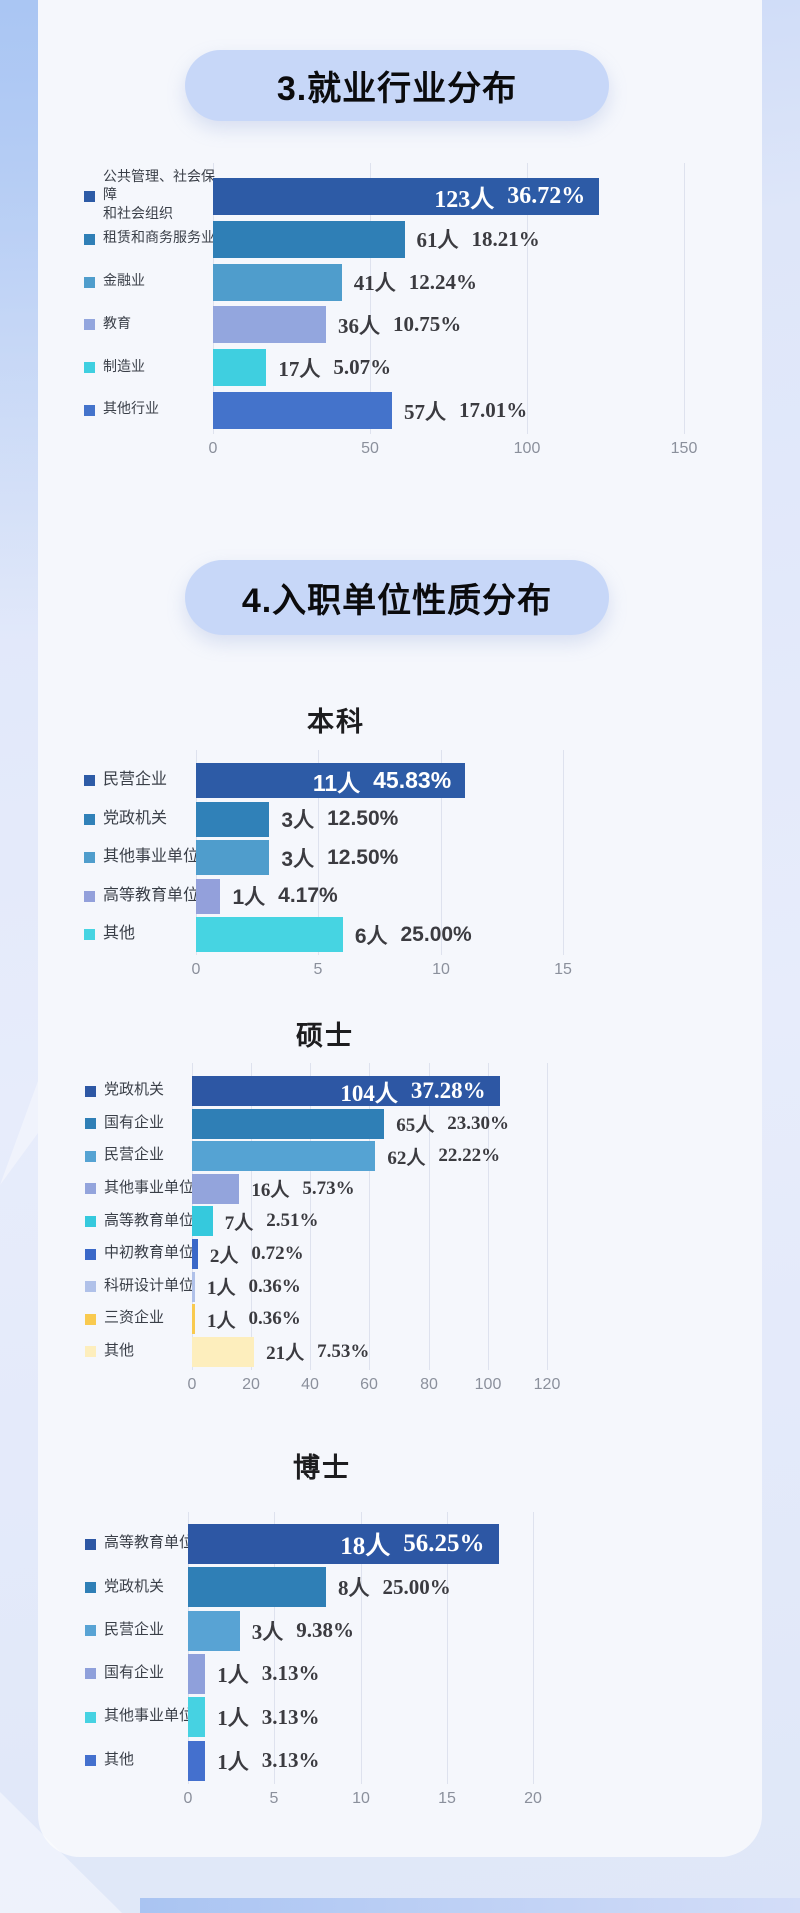 This screenshot has height=1913, width=800. Describe the element at coordinates (533, 1798) in the screenshot. I see `doctor-axis-tick-label: 20` at that location.